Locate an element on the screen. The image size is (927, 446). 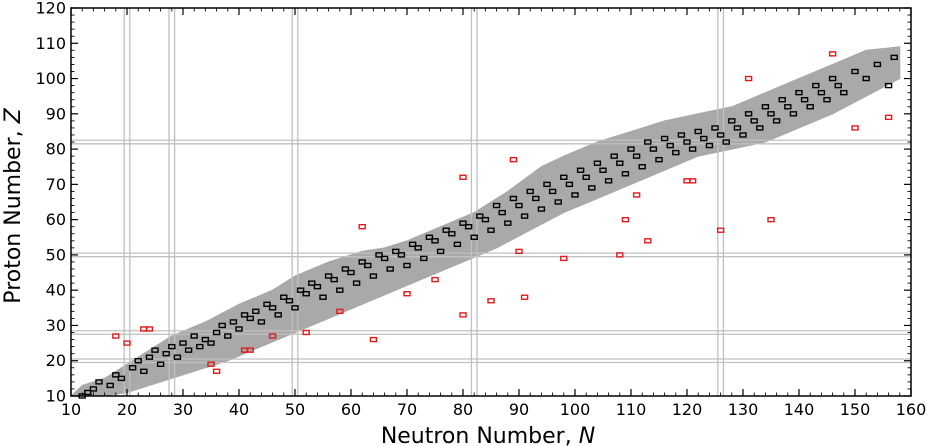
x-tick-label: 100 is located at coordinates (575, 409).